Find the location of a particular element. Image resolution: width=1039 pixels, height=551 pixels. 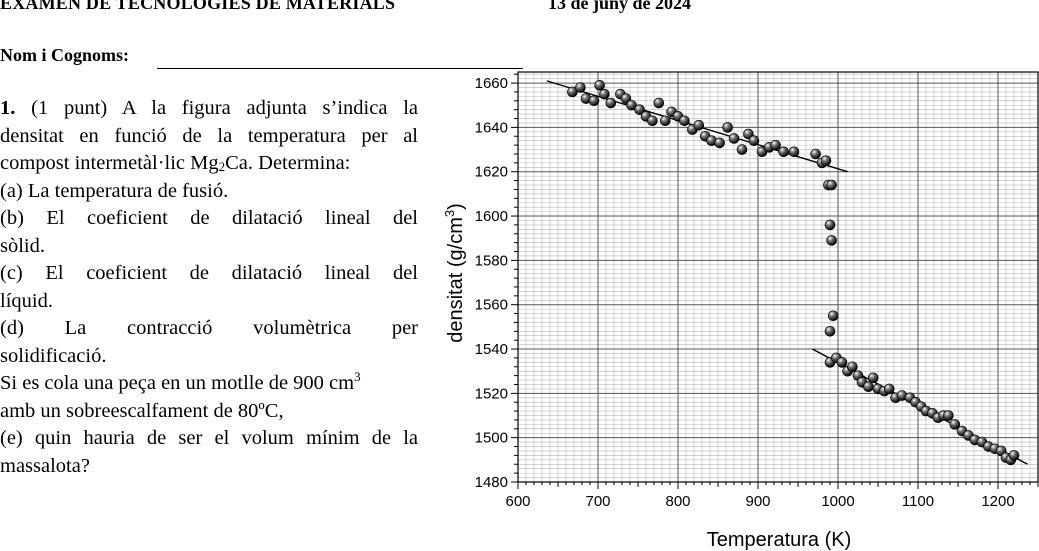

y-tick-label: 1660 is located at coordinates (491, 83).